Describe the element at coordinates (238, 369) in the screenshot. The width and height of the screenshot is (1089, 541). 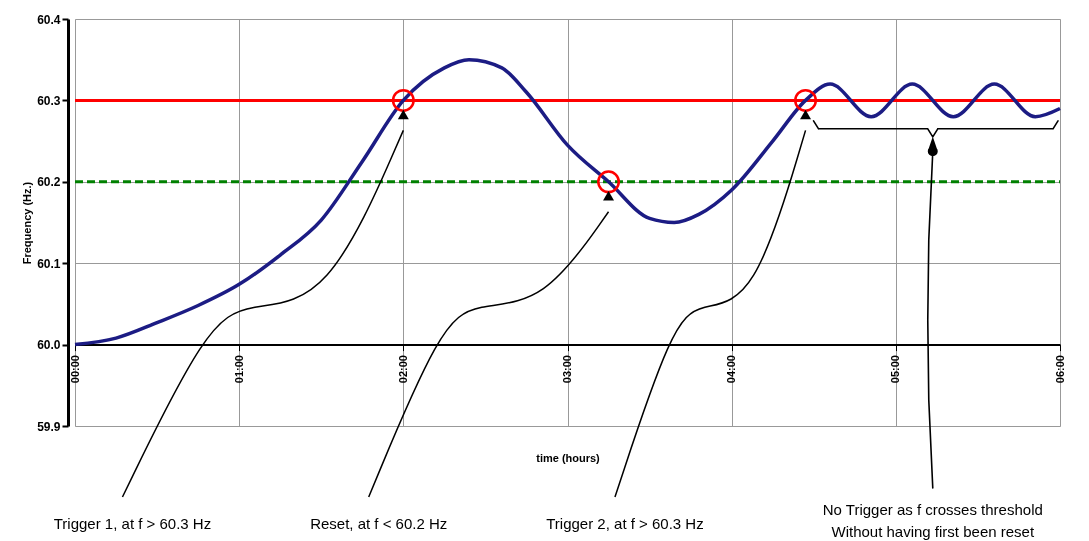
I see `x-tick-label: 01:00` at that location.